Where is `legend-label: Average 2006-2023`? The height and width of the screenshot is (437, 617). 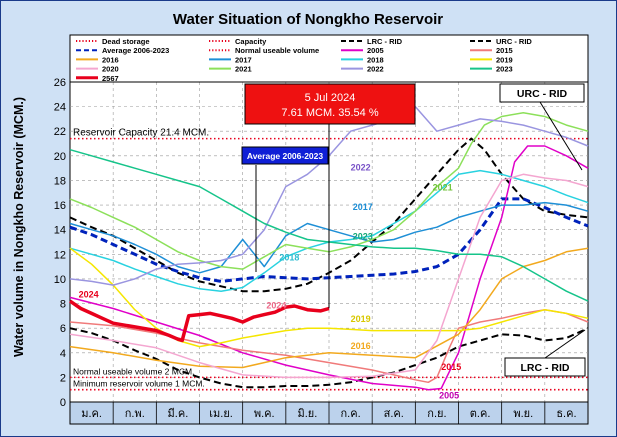
legend-label: Average 2006-2023 is located at coordinates (135, 50).